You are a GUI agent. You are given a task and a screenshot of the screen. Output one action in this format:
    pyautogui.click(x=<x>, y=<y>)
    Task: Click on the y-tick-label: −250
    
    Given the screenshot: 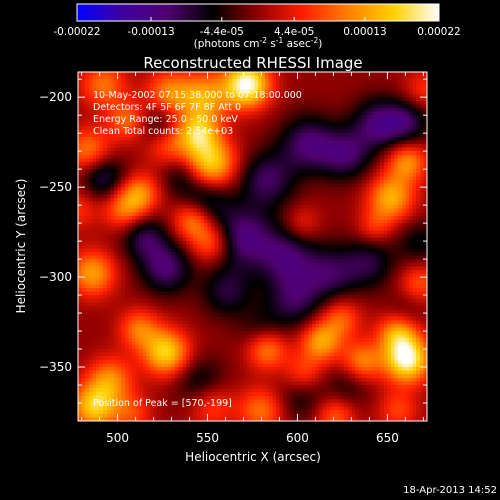 What is the action you would take?
    pyautogui.click(x=55, y=187)
    